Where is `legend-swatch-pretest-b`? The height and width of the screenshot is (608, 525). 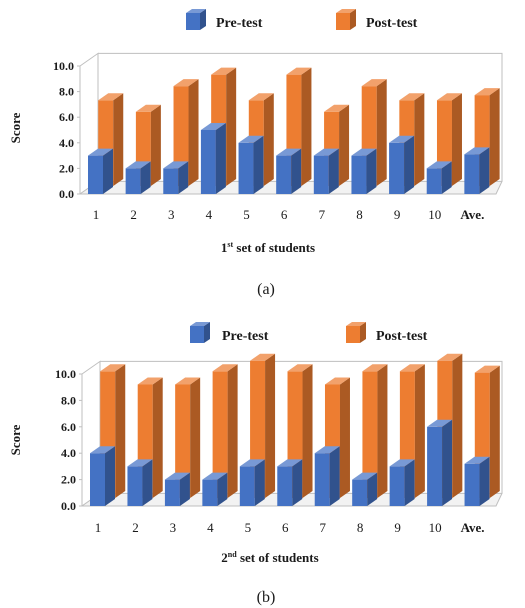 legend-swatch-pretest-b is located at coordinates (200, 332).